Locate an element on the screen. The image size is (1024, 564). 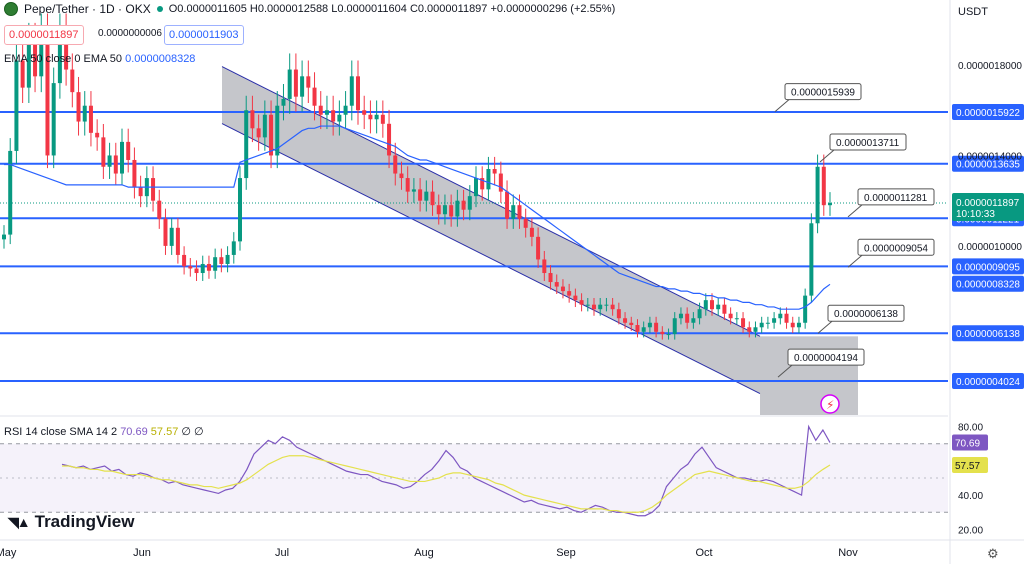
currency-label: USDT is located at coordinates (973, 12).